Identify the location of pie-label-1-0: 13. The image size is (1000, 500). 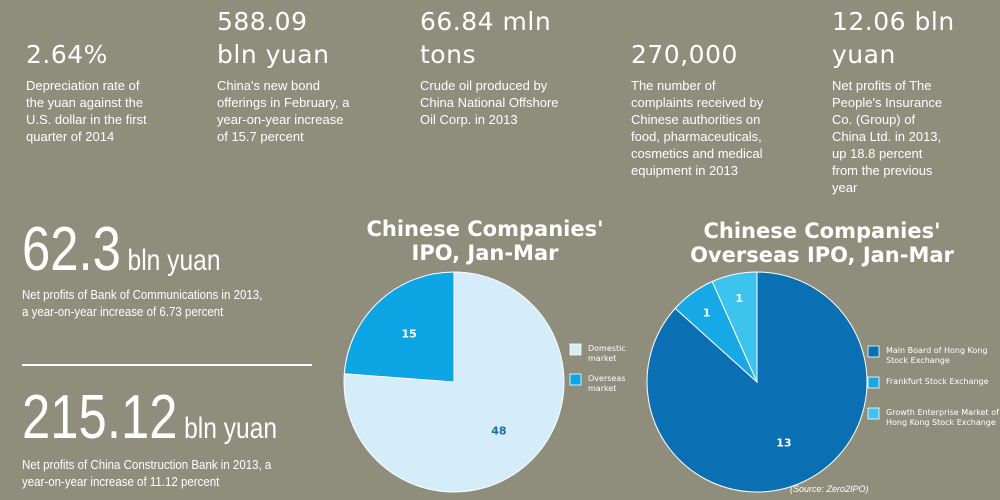
(783, 442).